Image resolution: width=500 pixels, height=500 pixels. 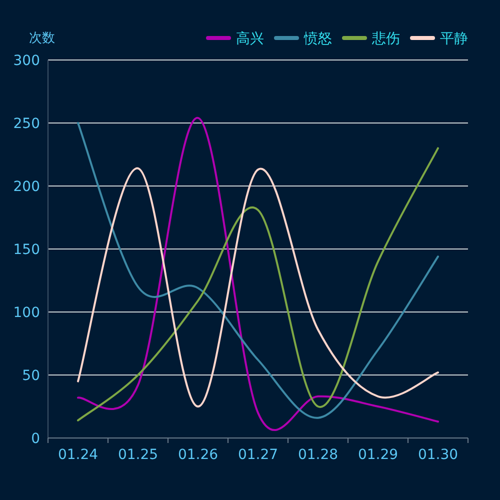 I want to click on y-axis-title: 次数, so click(x=42, y=38).